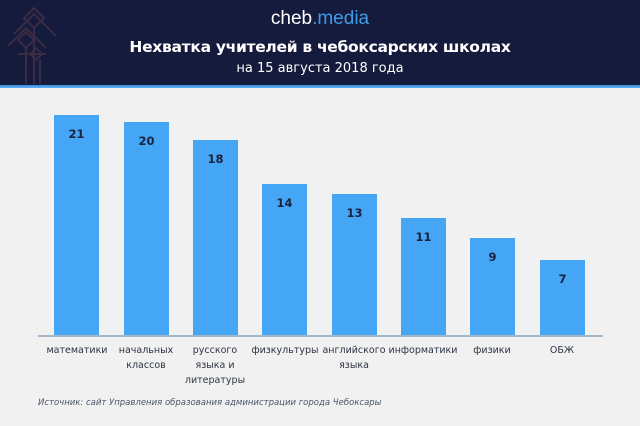 The height and width of the screenshot is (426, 640). What do you see at coordinates (562, 350) in the screenshot?
I see `category-label: ОБЖ` at bounding box center [562, 350].